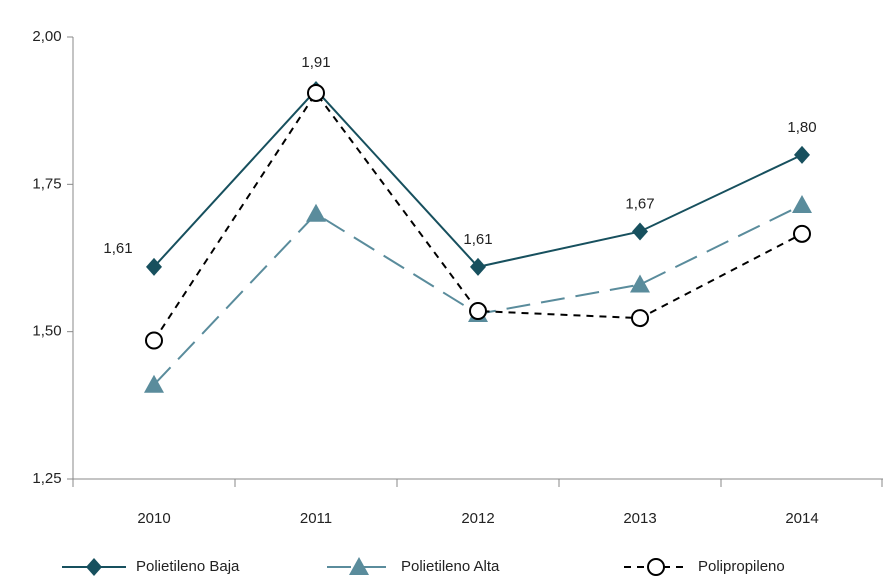 This screenshot has width=883, height=584. I want to click on y-tick-label: 1,50, so click(46, 331).